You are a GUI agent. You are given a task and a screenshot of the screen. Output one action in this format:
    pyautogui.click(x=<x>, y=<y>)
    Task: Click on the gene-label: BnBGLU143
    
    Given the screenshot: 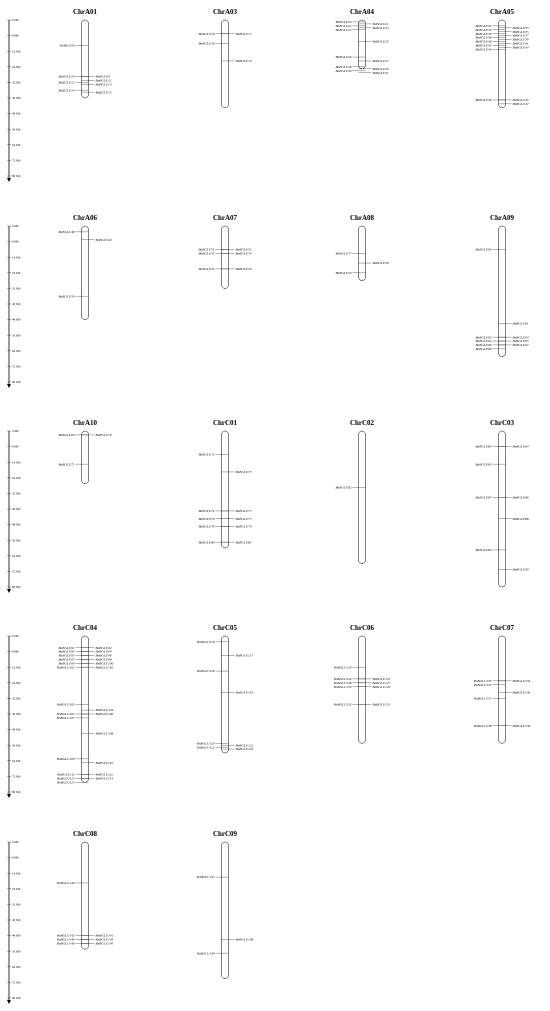 What is the action you would take?
    pyautogui.click(x=105, y=940)
    